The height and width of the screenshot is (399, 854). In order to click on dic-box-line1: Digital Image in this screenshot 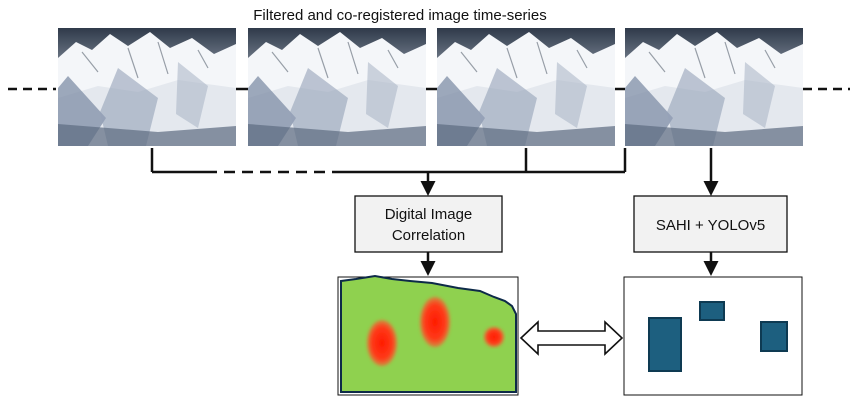, I will do `click(429, 214)`.